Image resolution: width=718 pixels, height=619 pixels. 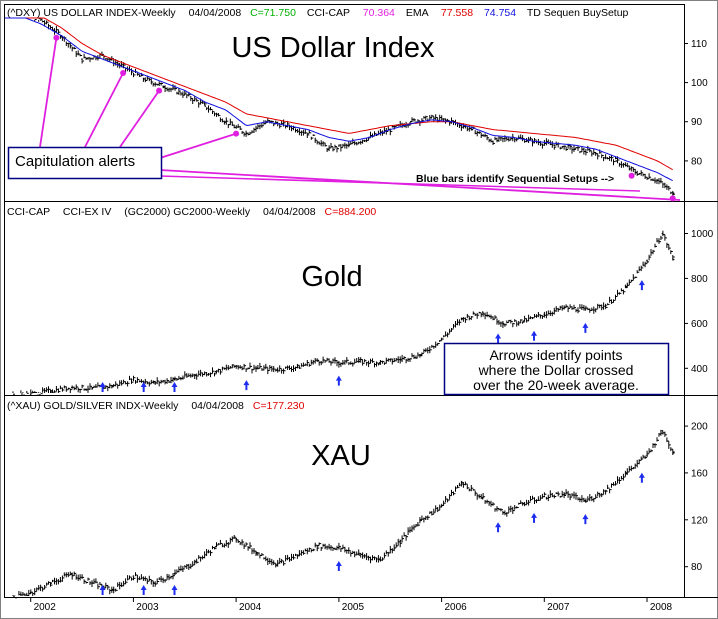 I want to click on dxy-close: C=71.750, so click(x=273, y=13).